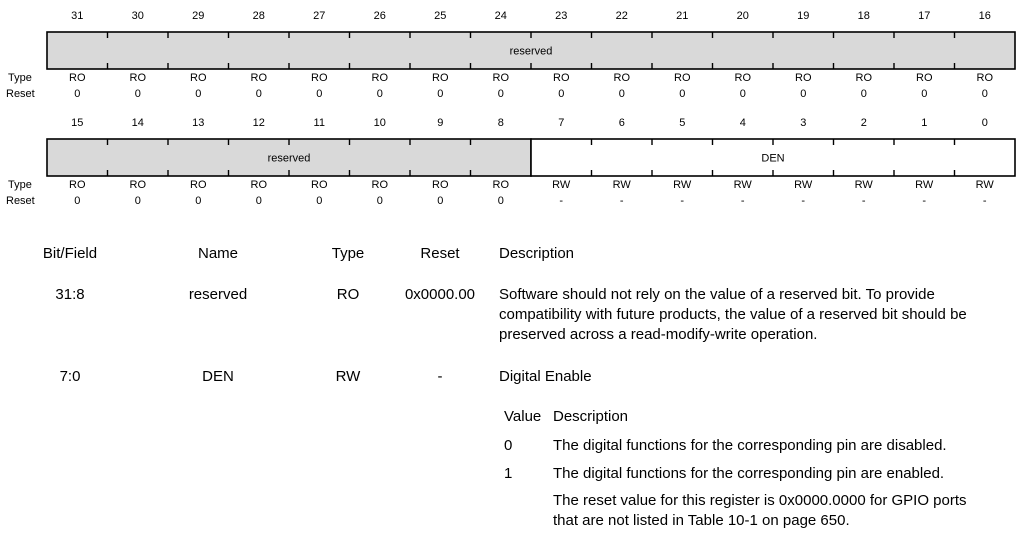 This screenshot has width=1036, height=545. What do you see at coordinates (218, 376) in the screenshot?
I see `row-den-name: DEN` at bounding box center [218, 376].